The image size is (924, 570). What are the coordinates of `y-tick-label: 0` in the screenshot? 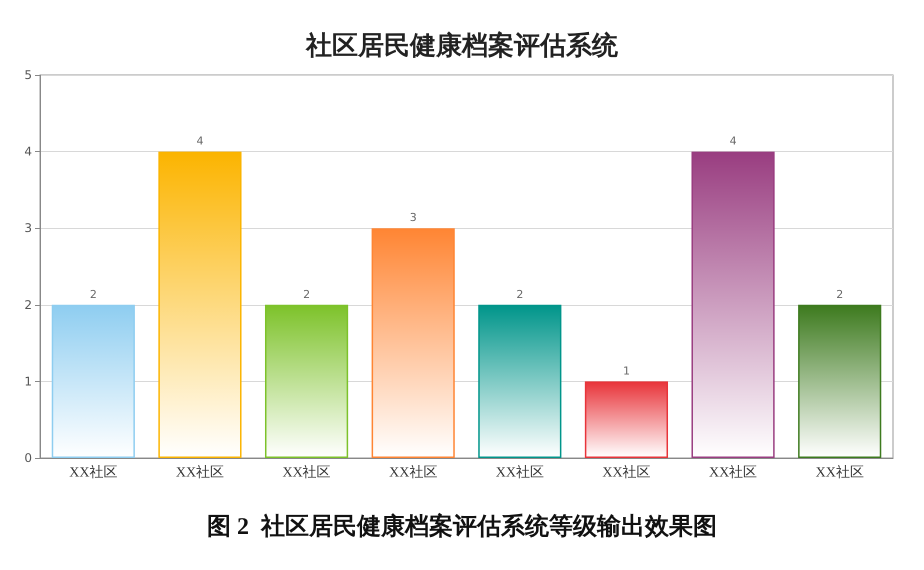 It's located at (28, 458).